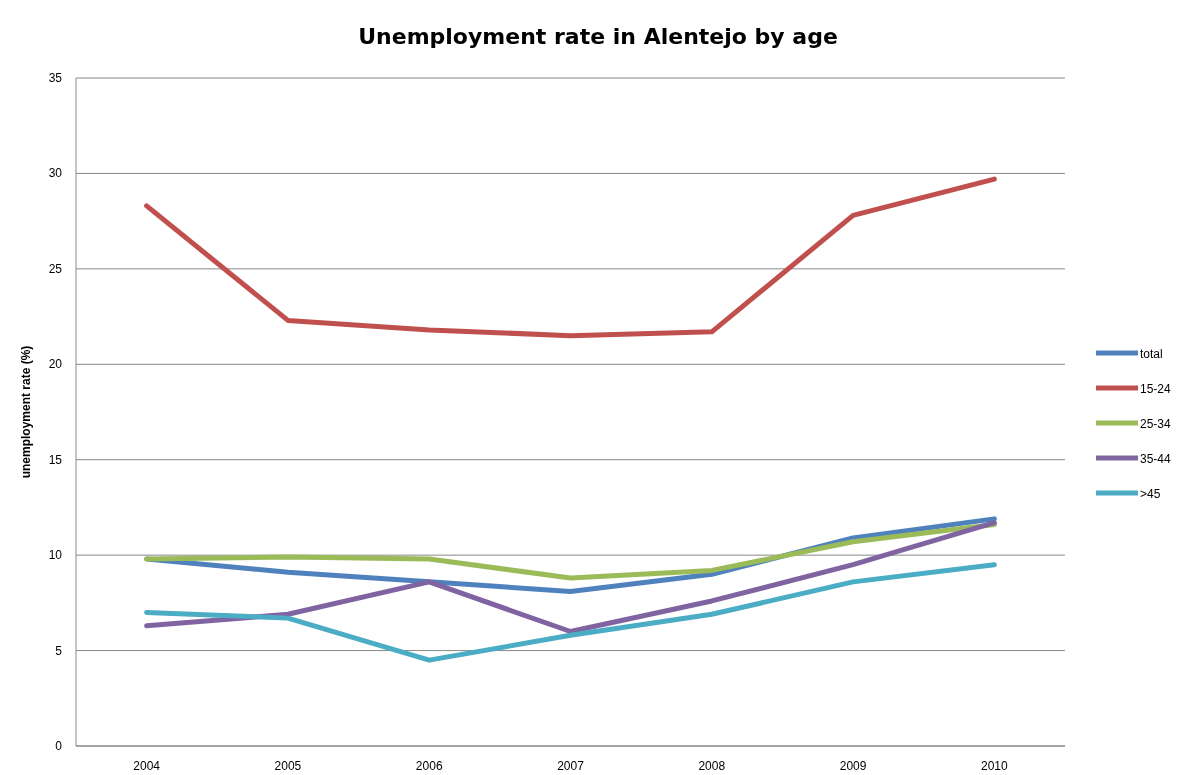 The height and width of the screenshot is (775, 1180). I want to click on x-tick-label: 2008, so click(712, 766).